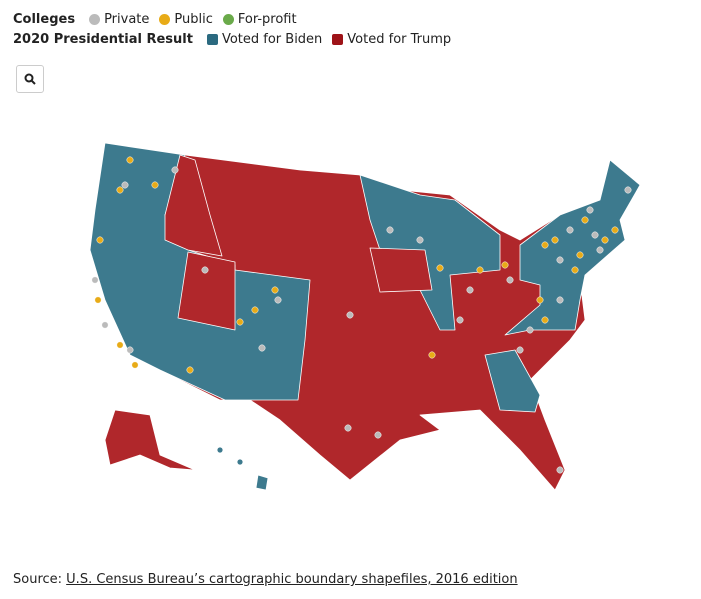 This screenshot has height=599, width=701. What do you see at coordinates (267, 19) in the screenshot?
I see `legend-label: For-profit` at bounding box center [267, 19].